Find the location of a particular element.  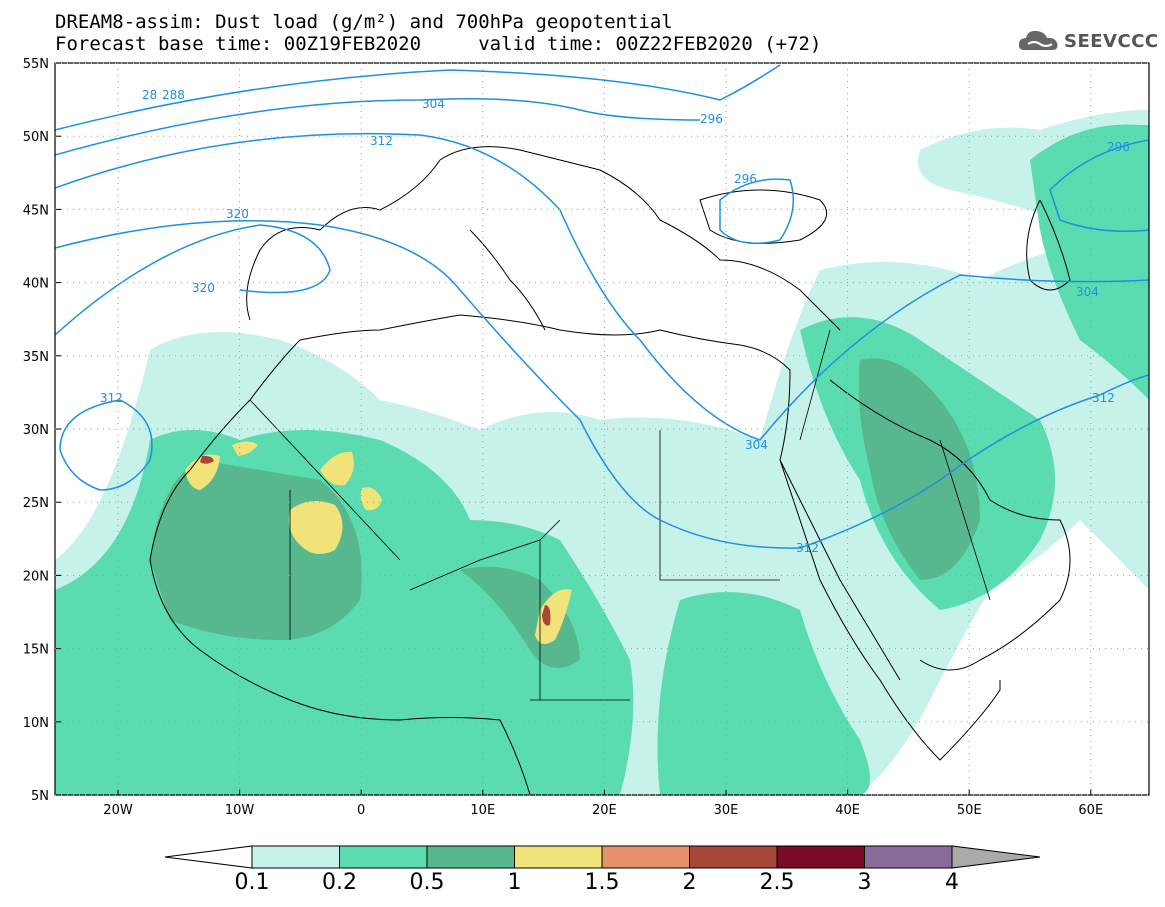

contour-296-black-sea is located at coordinates (757, 211).